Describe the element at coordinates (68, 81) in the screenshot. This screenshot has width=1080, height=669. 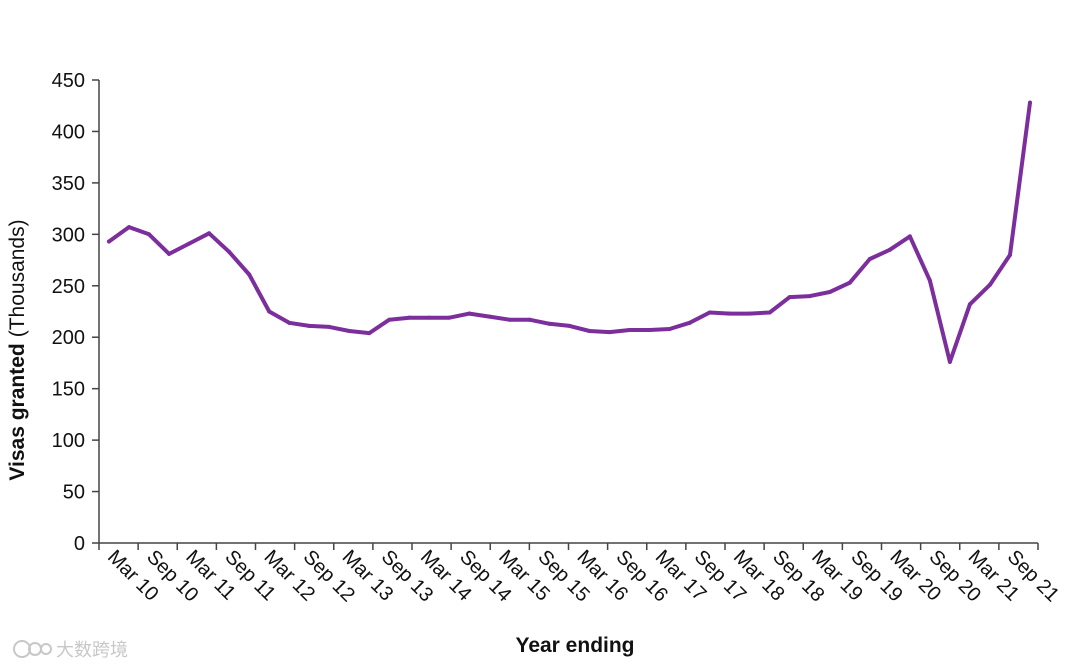
I see `y-tick-label: 450` at that location.